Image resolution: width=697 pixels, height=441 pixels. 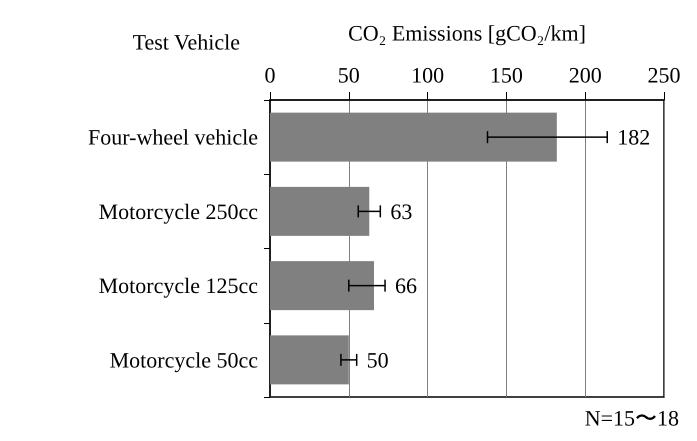 I want to click on y-axis-title: Test Vehicle, so click(x=186, y=42).